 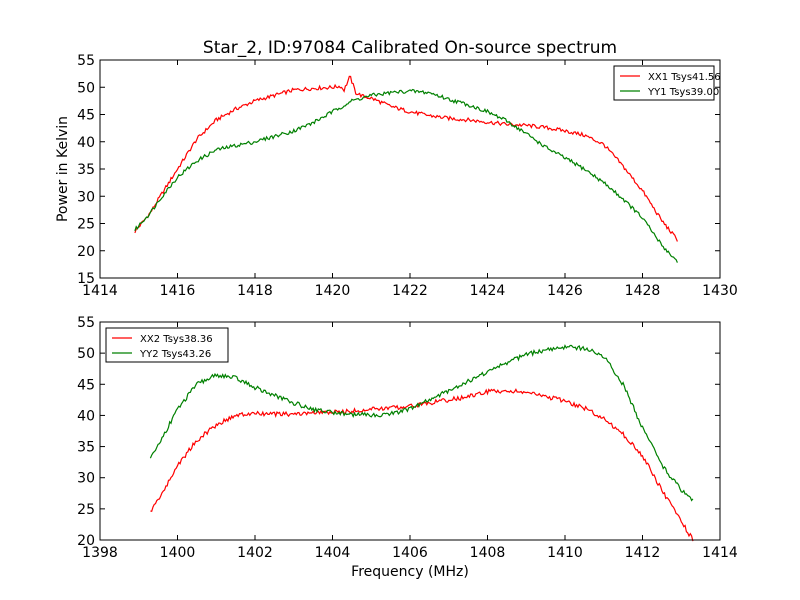 What do you see at coordinates (488, 553) in the screenshot?
I see `x-tick-label: 1408` at bounding box center [488, 553].